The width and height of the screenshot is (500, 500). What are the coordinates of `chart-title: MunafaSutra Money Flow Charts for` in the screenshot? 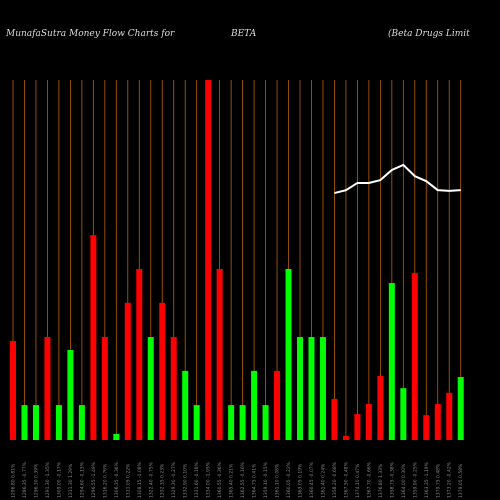 It's located at (90, 34).